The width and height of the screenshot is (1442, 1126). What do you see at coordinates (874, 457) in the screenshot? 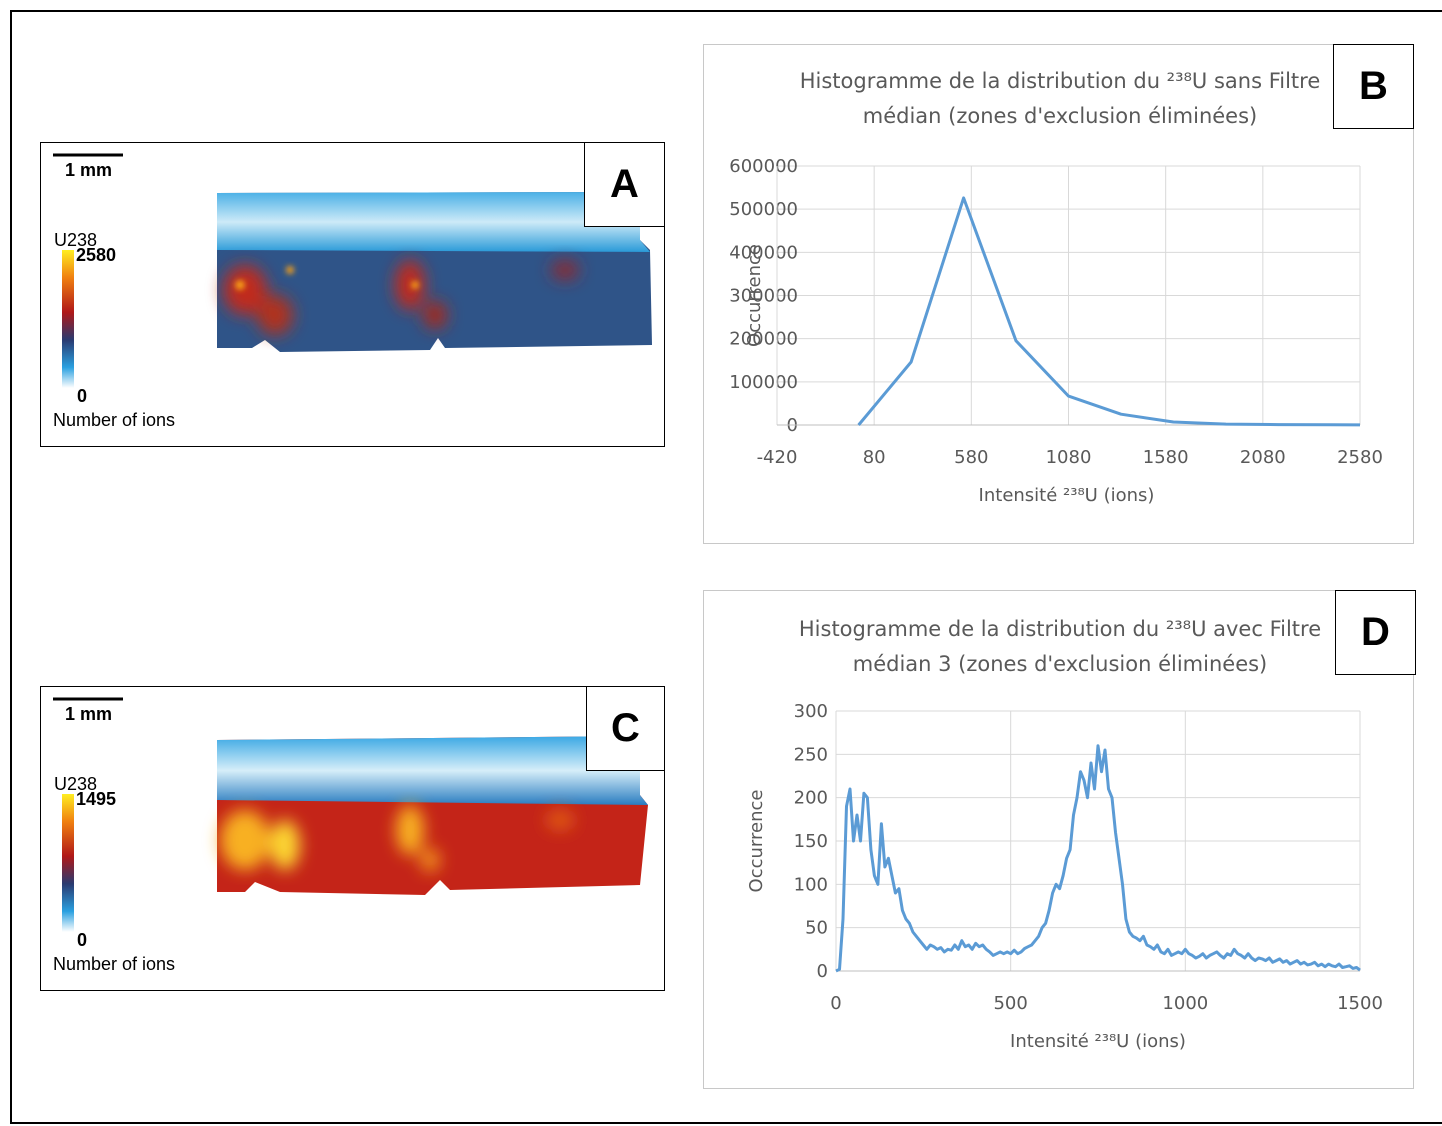
I see `x-tick-label: 80` at bounding box center [874, 457].